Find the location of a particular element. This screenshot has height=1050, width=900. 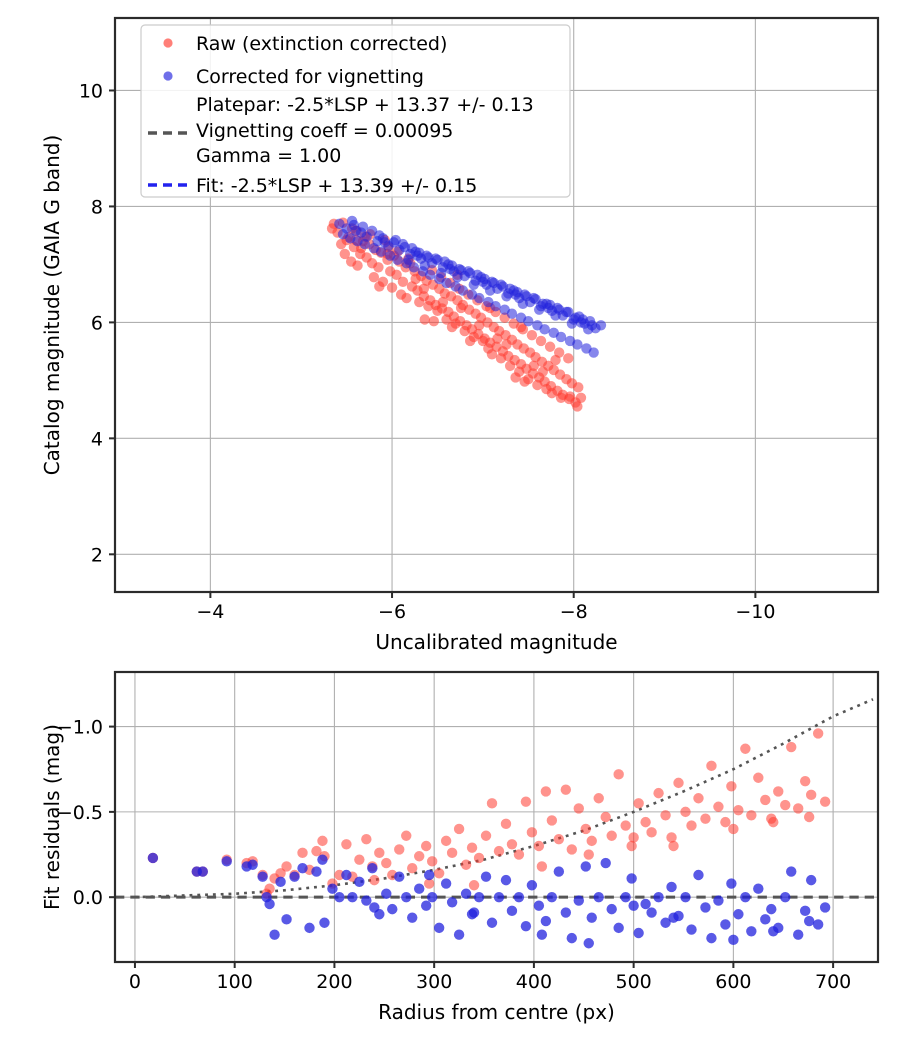

x-tick-label: 500 is located at coordinates (634, 982).